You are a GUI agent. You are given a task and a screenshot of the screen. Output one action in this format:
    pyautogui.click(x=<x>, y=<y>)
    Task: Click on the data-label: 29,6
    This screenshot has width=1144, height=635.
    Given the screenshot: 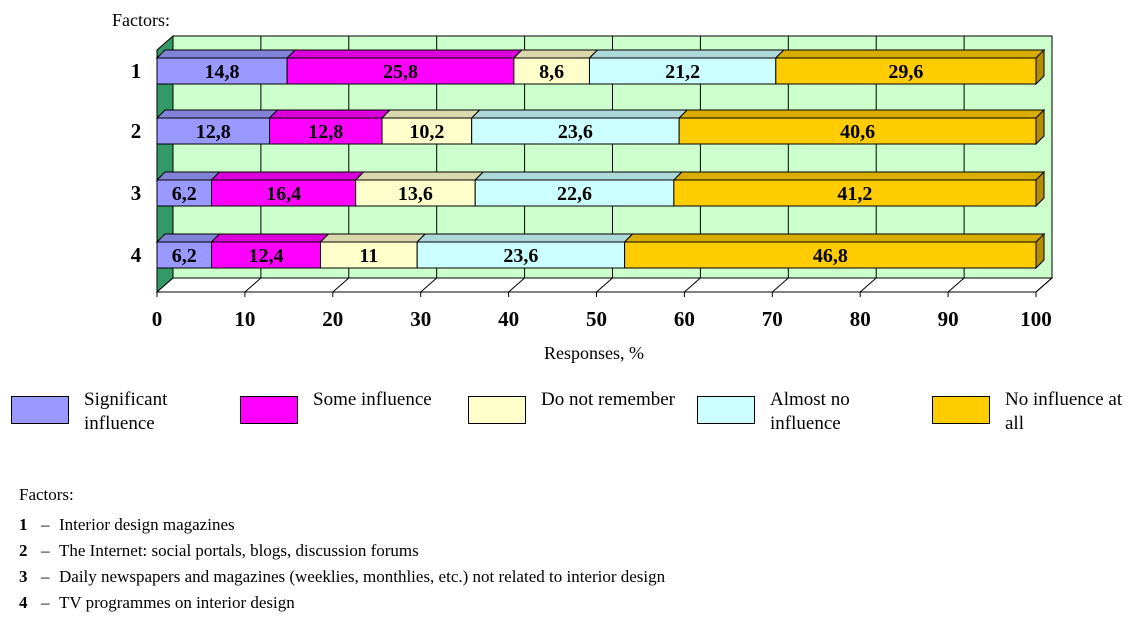 What is the action you would take?
    pyautogui.click(x=905, y=72)
    